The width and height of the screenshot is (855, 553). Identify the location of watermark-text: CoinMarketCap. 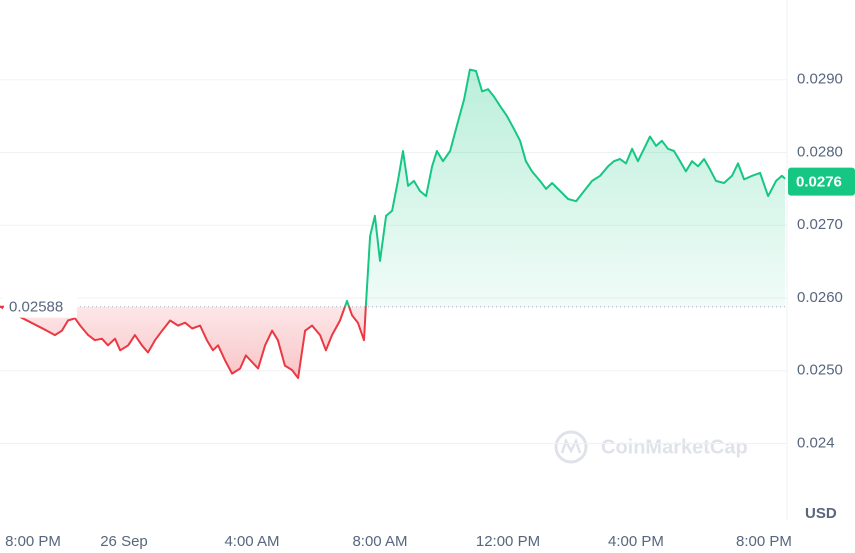
(674, 447).